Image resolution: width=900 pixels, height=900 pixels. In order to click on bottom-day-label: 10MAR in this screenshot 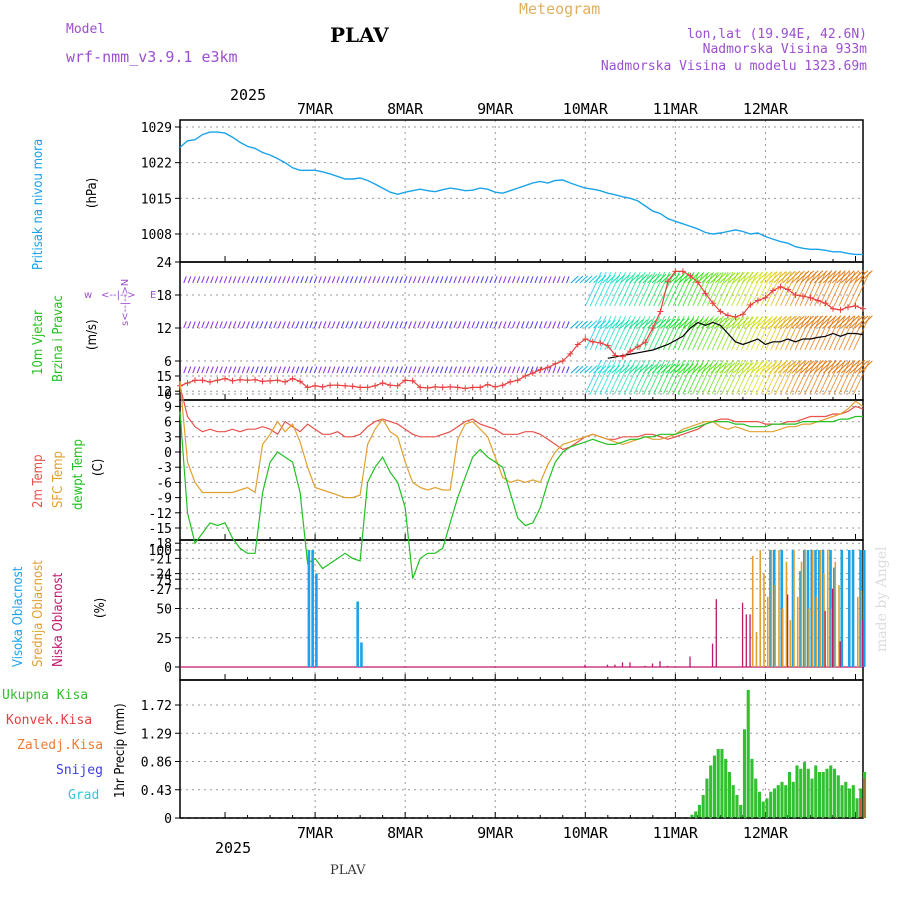, I will do `click(586, 833)`.